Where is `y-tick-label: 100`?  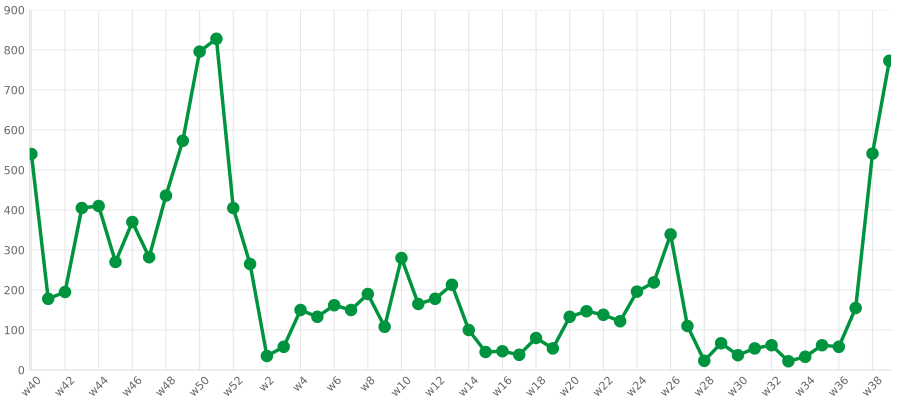 y-tick-label: 100 is located at coordinates (14, 330).